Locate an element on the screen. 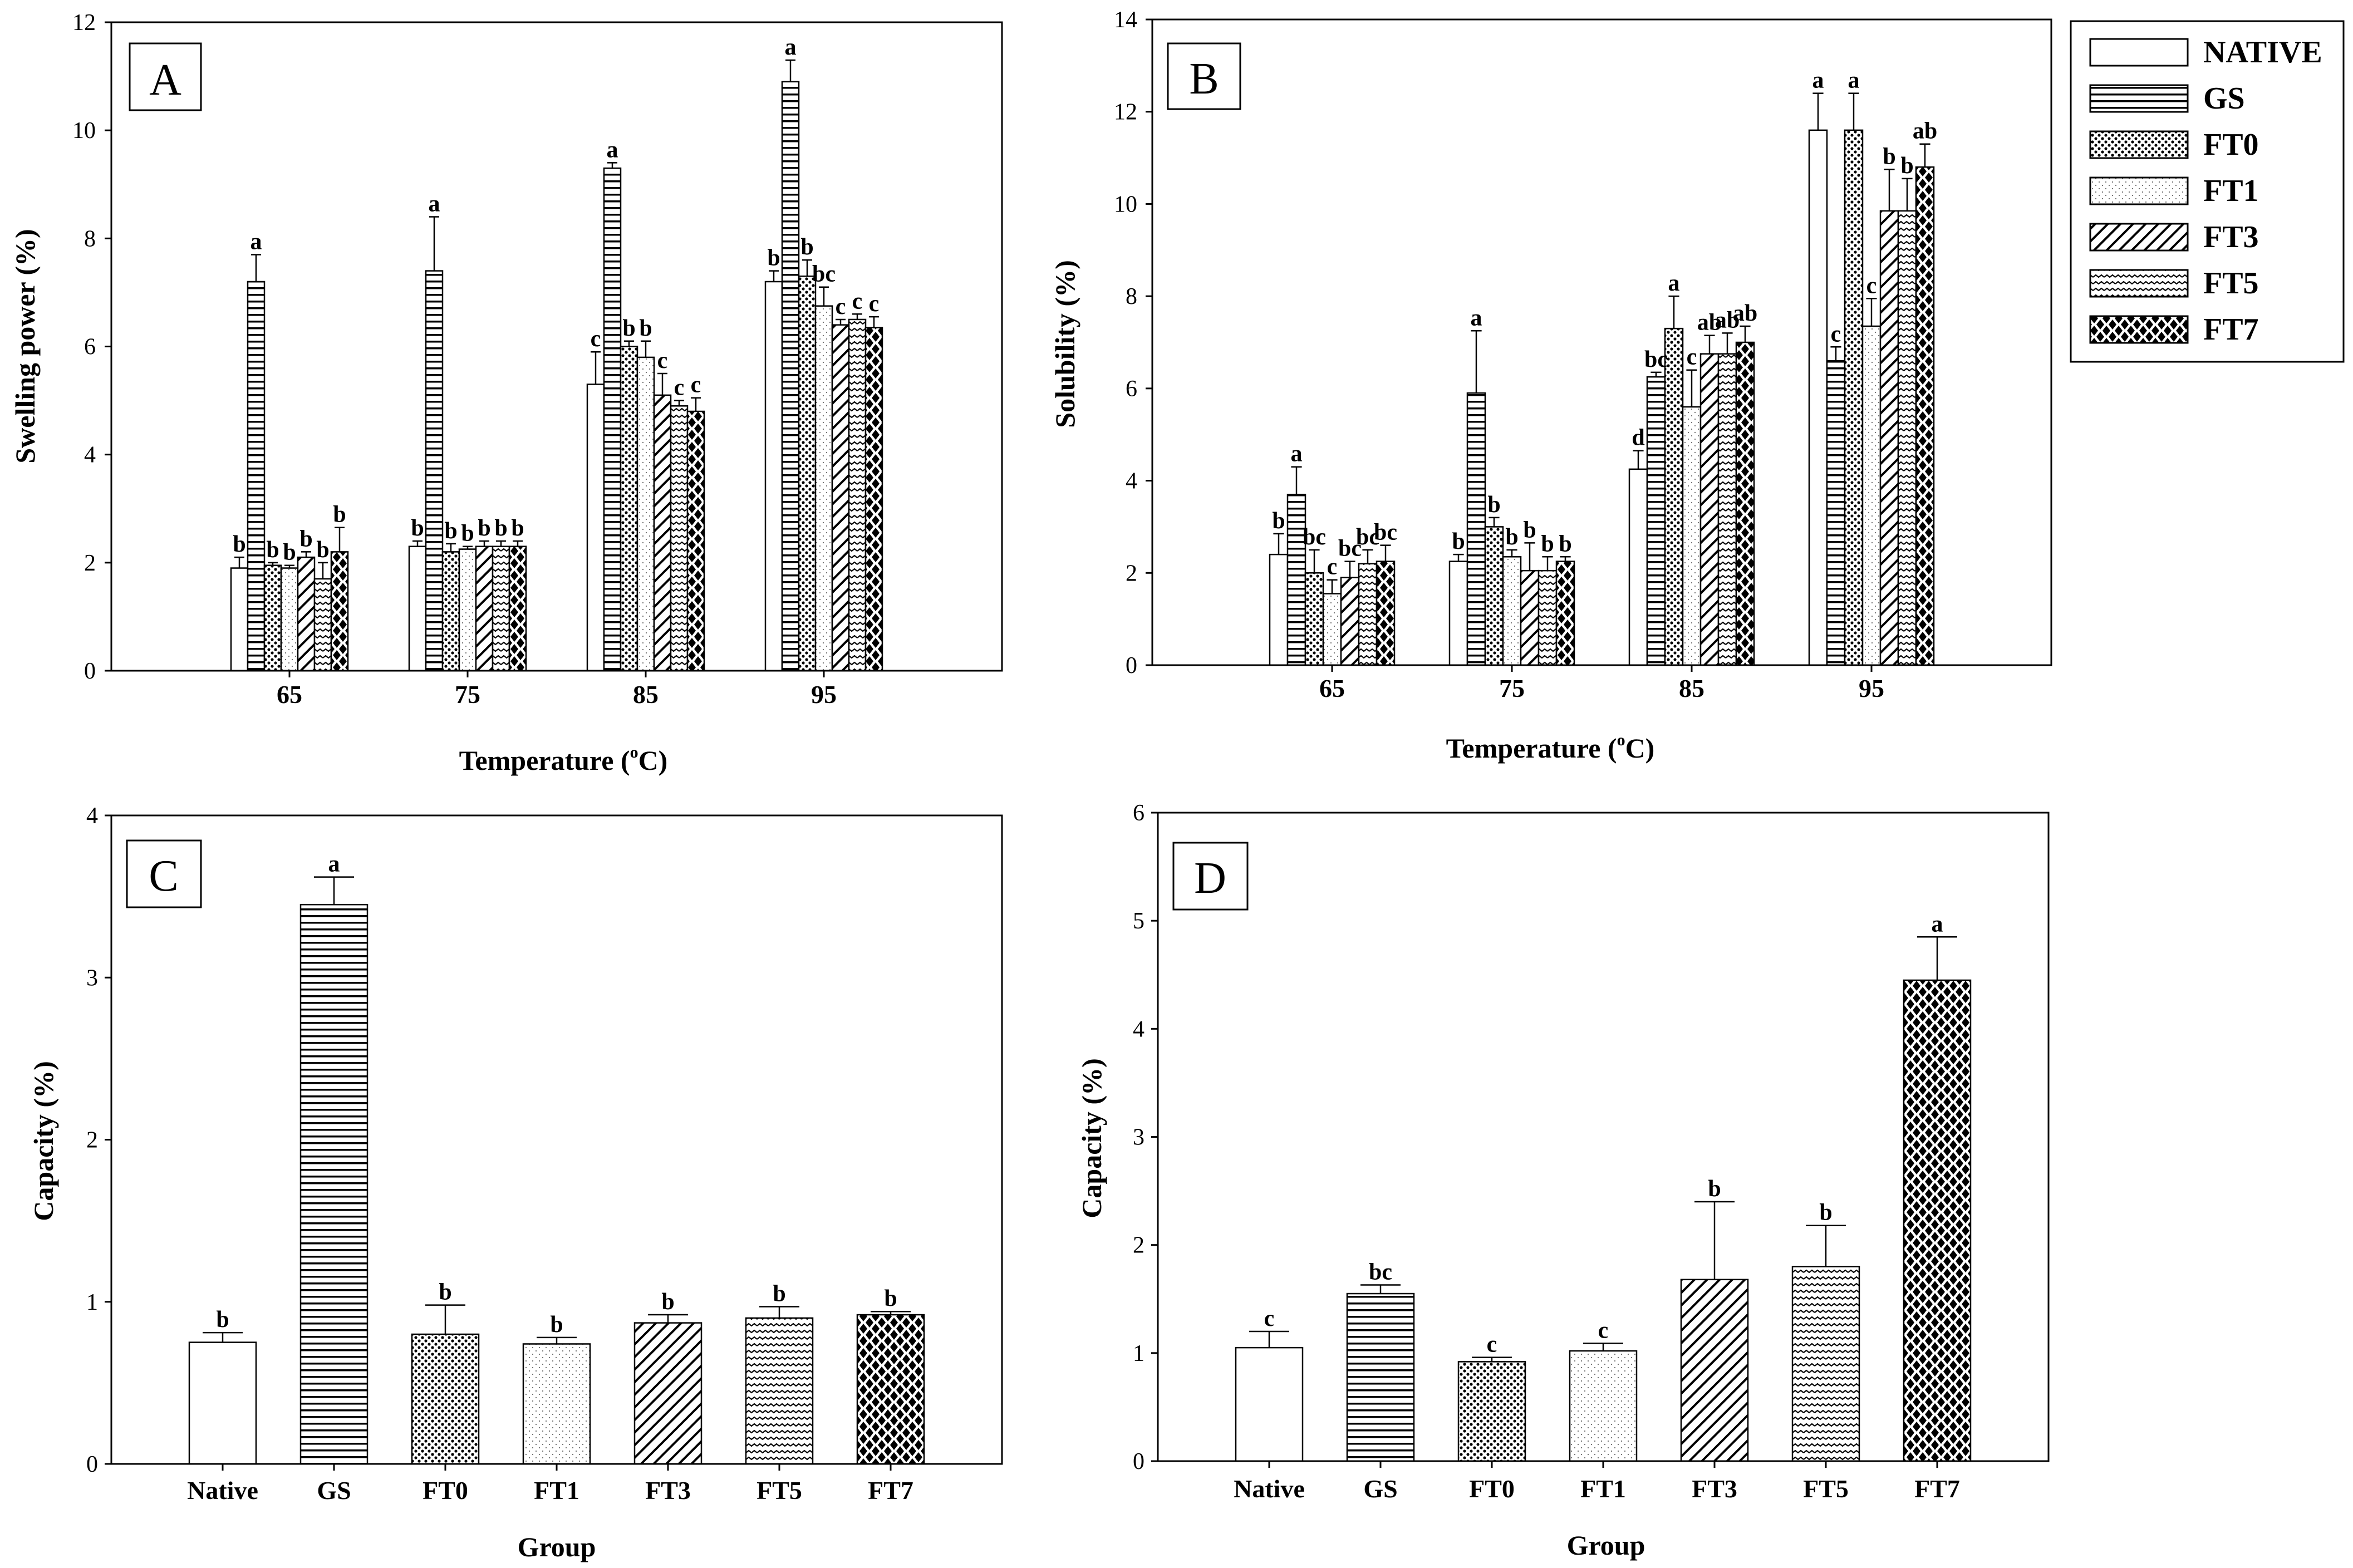 This screenshot has width=2353, height=1568. panel-d-y-tick-label: 3 is located at coordinates (1138, 1138).